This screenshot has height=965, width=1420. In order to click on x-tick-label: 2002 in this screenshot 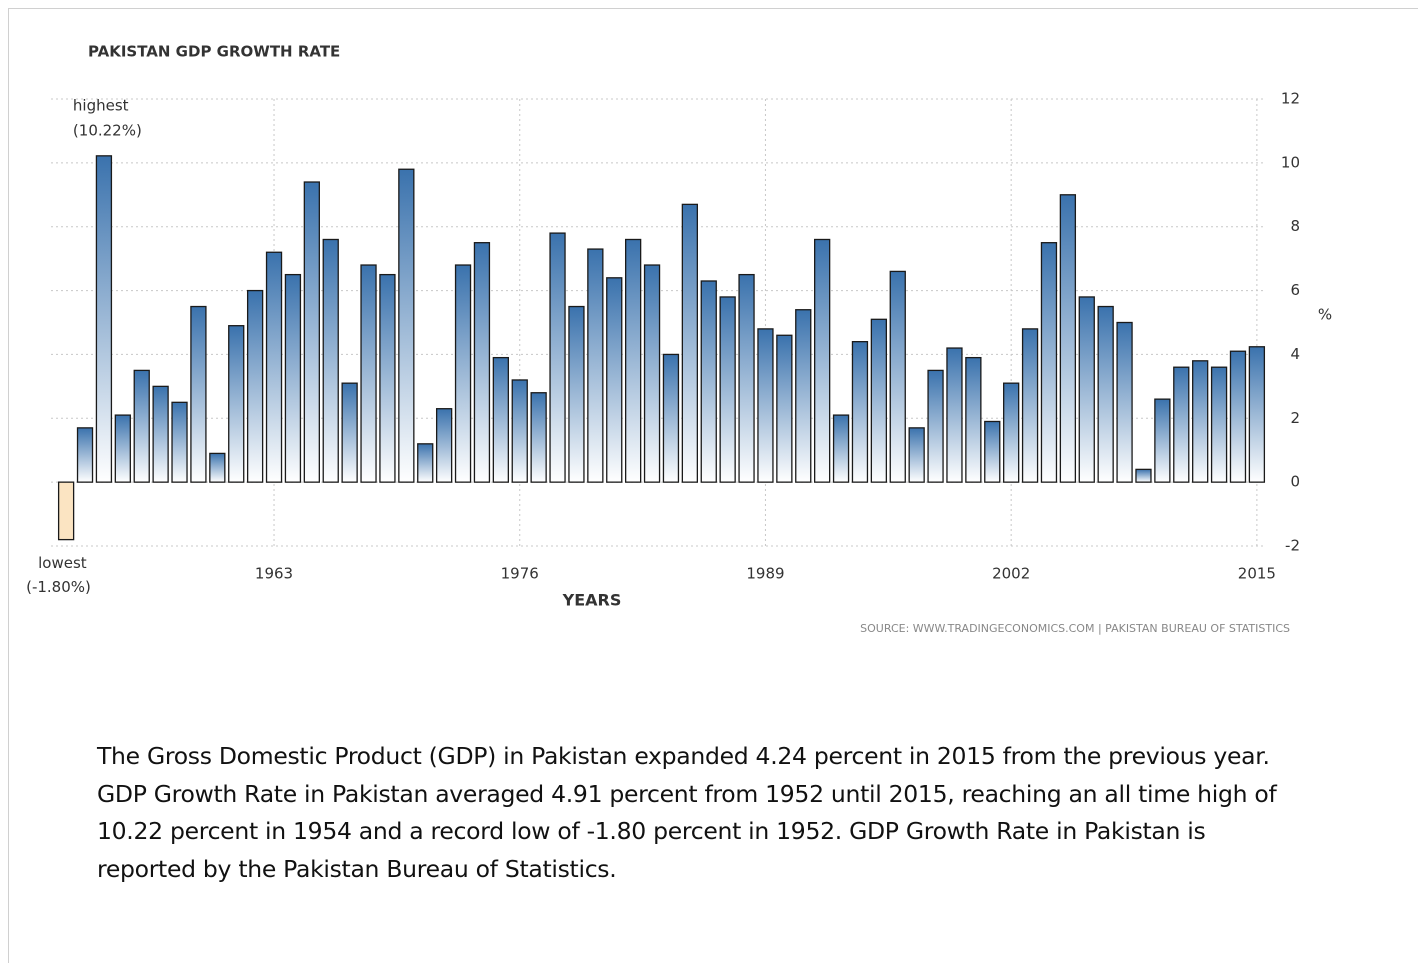, I will do `click(1011, 574)`.